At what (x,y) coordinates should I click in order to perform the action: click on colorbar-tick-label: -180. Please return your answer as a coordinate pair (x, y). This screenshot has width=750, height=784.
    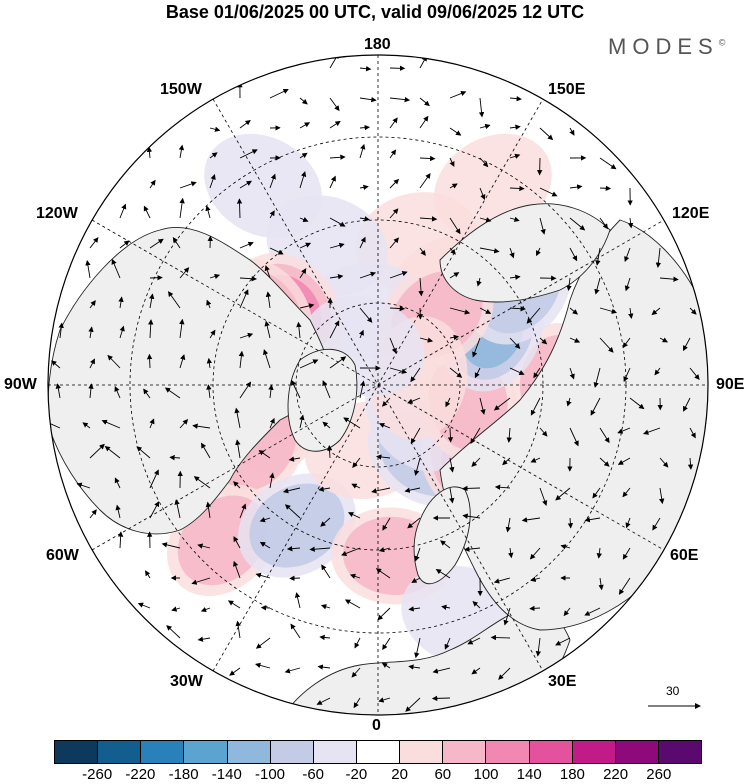
    Looking at the image, I should click on (184, 774).